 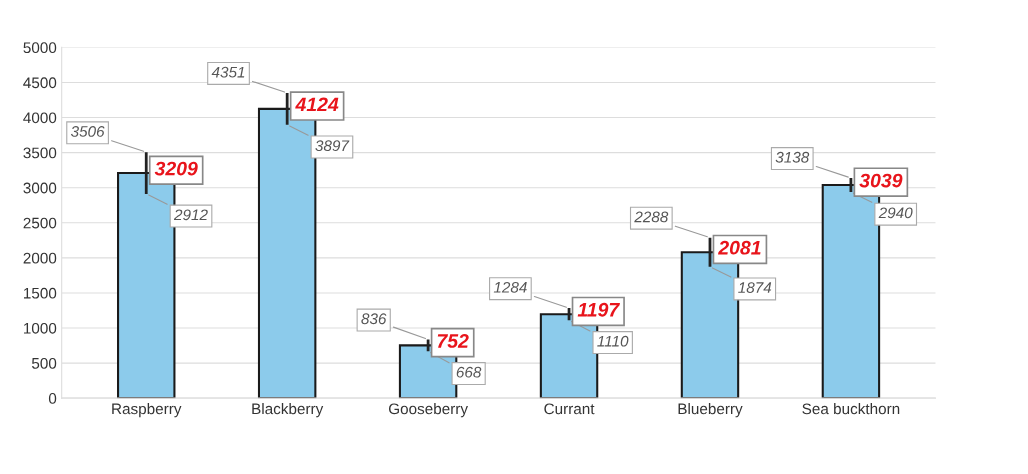 What do you see at coordinates (176, 168) in the screenshot?
I see `data-label: 3209` at bounding box center [176, 168].